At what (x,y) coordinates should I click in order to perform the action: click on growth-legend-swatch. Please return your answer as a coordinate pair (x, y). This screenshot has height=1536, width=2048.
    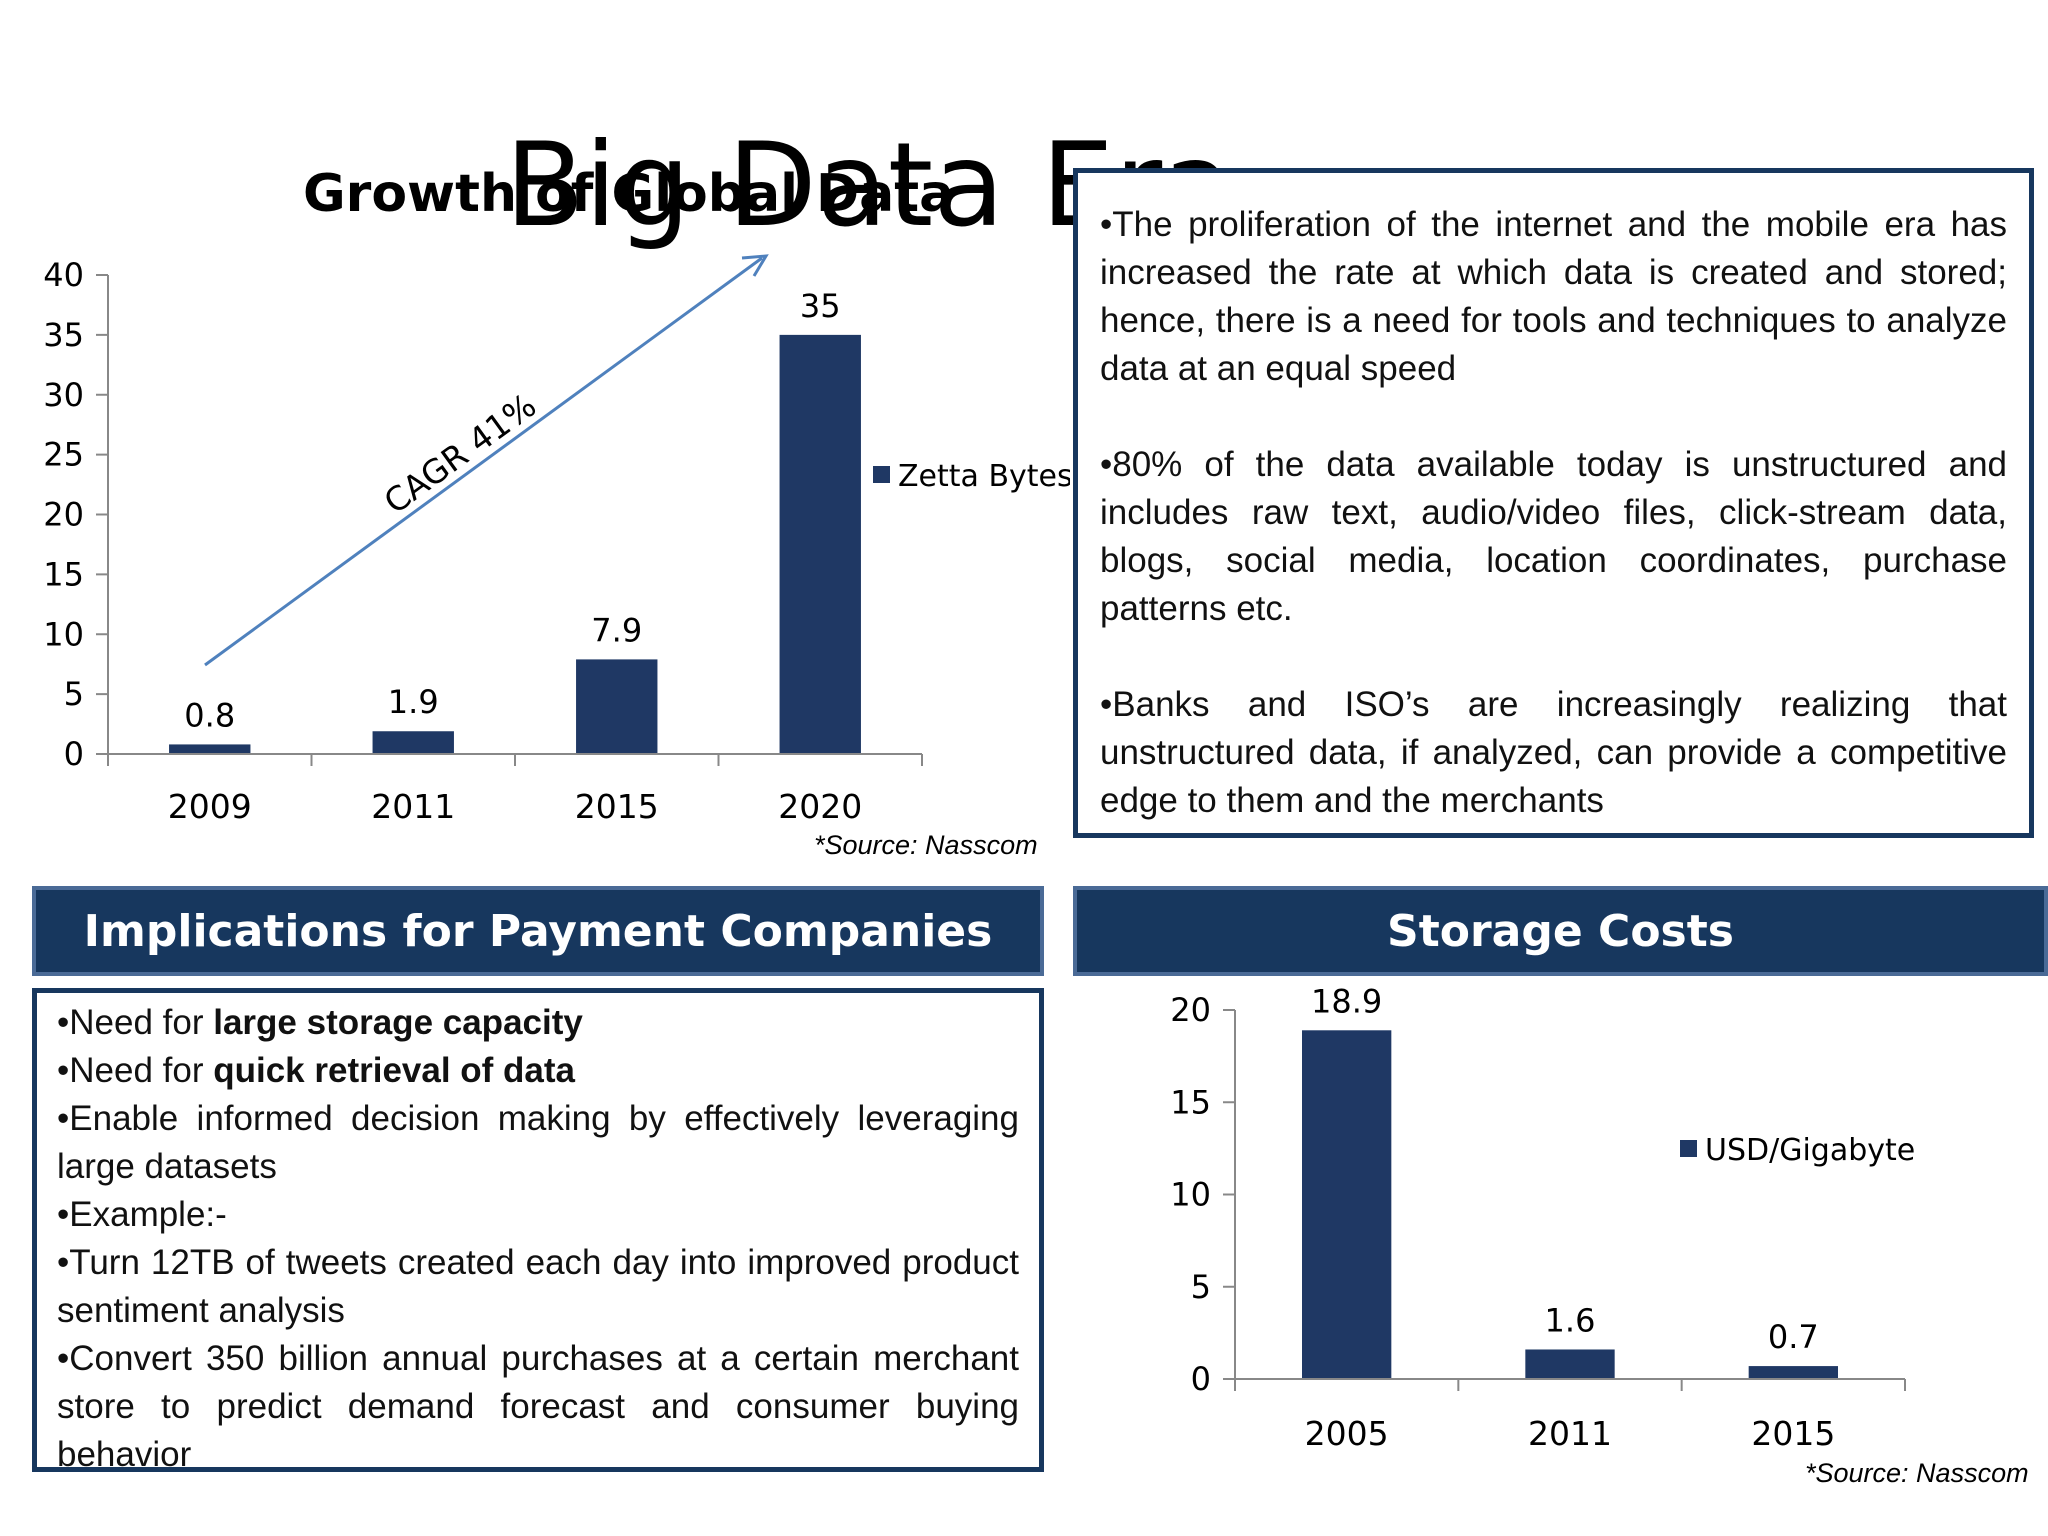
    Looking at the image, I should click on (881, 474).